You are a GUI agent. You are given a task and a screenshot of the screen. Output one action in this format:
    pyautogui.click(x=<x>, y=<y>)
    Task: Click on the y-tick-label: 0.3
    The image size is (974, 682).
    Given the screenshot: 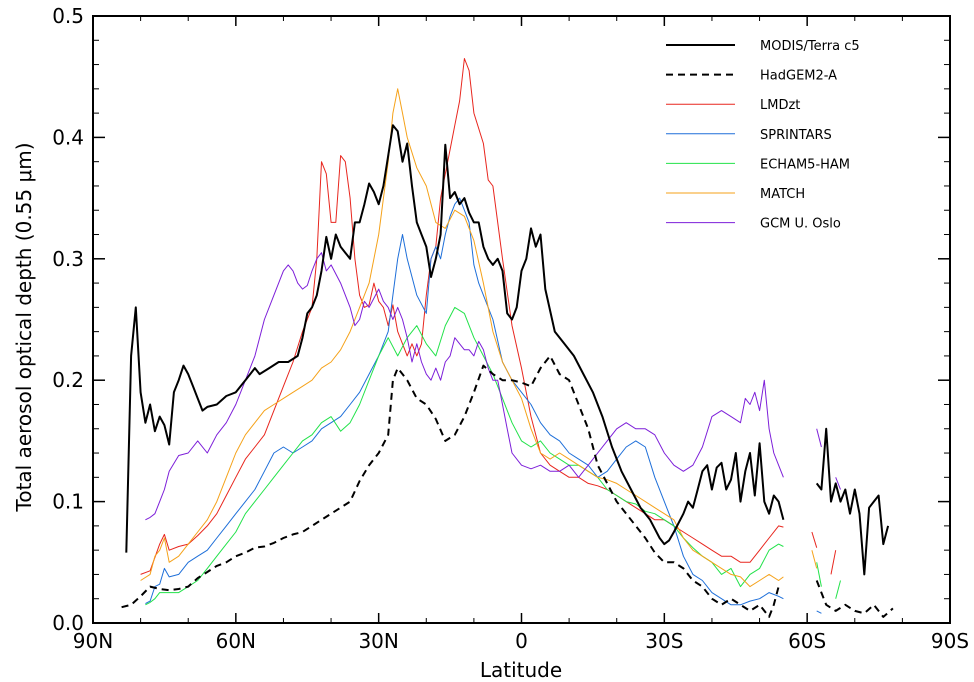 What is the action you would take?
    pyautogui.click(x=68, y=259)
    